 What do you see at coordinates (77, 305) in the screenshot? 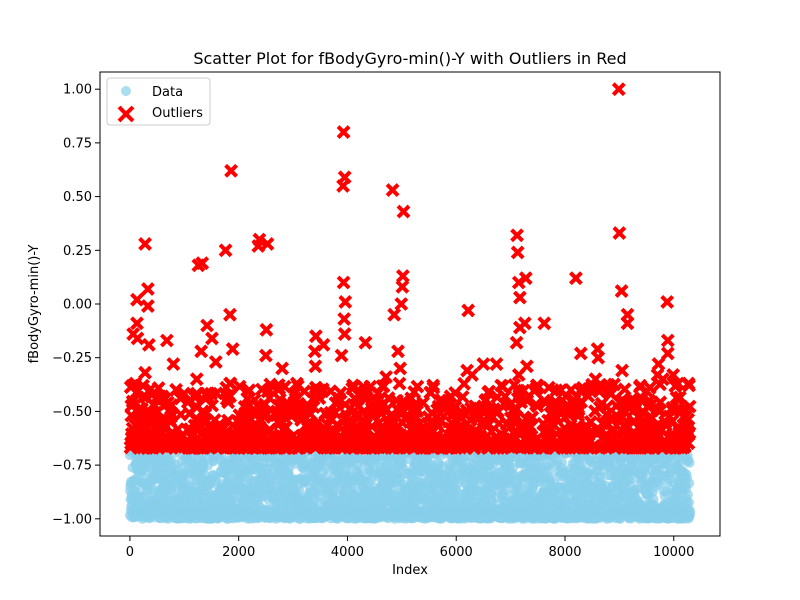
I see `y-tick-label: 0.00` at bounding box center [77, 305].